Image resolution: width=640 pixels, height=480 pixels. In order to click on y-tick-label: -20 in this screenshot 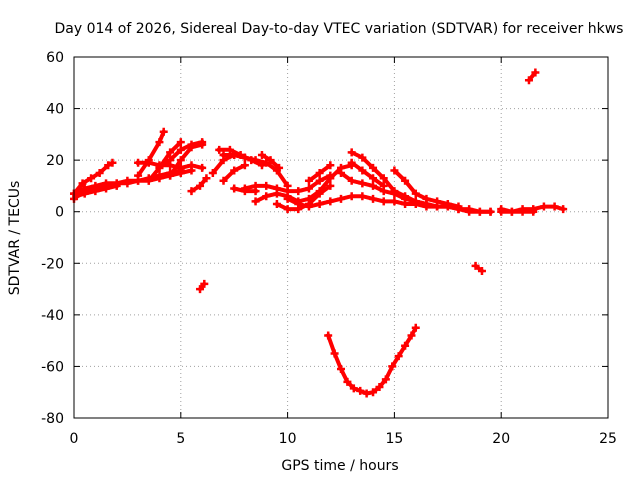, I will do `click(52, 264)`.